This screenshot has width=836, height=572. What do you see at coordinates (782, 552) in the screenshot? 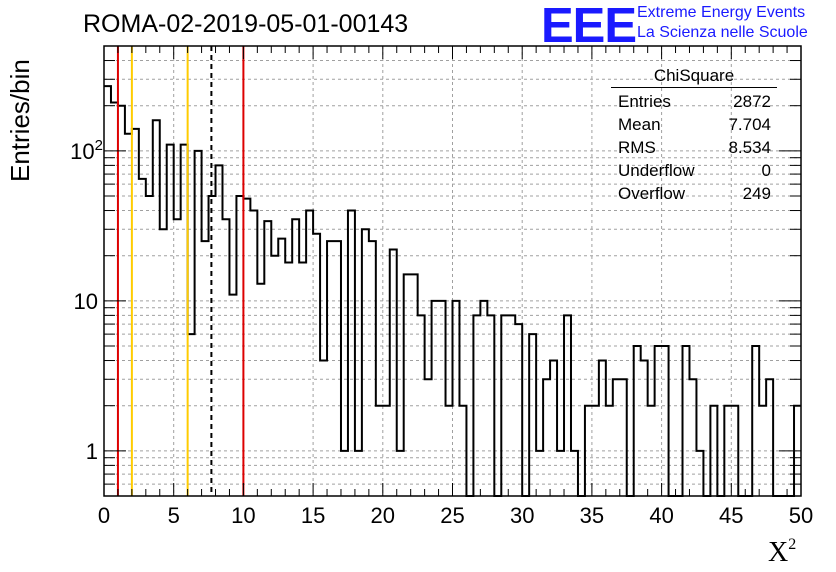
I see `x-axis-label: X2` at bounding box center [782, 552].